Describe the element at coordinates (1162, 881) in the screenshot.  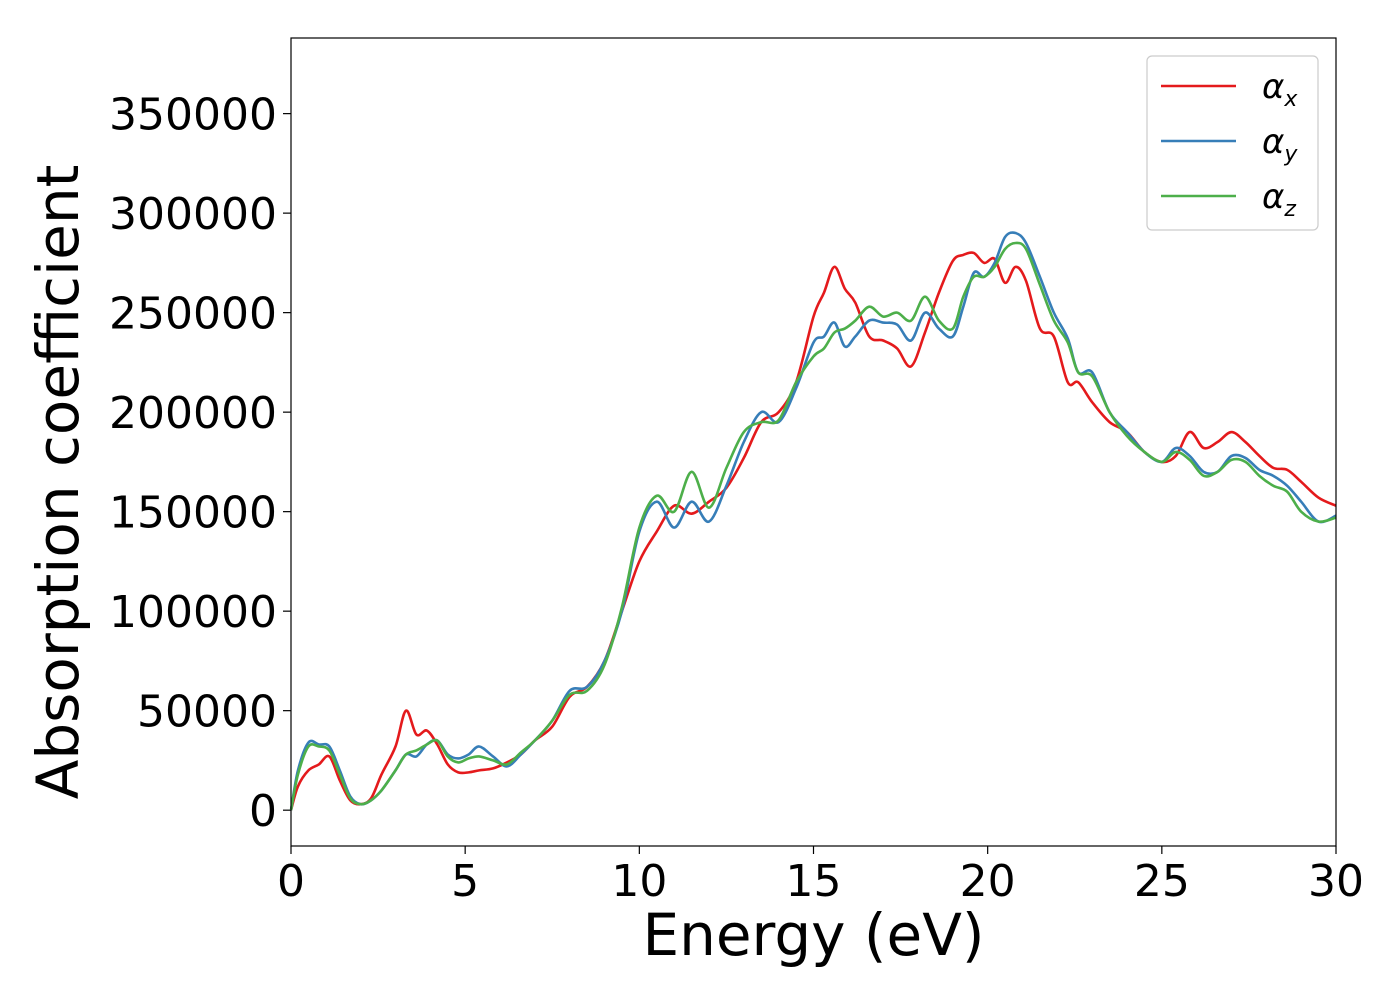
I see `x-tick-label: 25` at that location.